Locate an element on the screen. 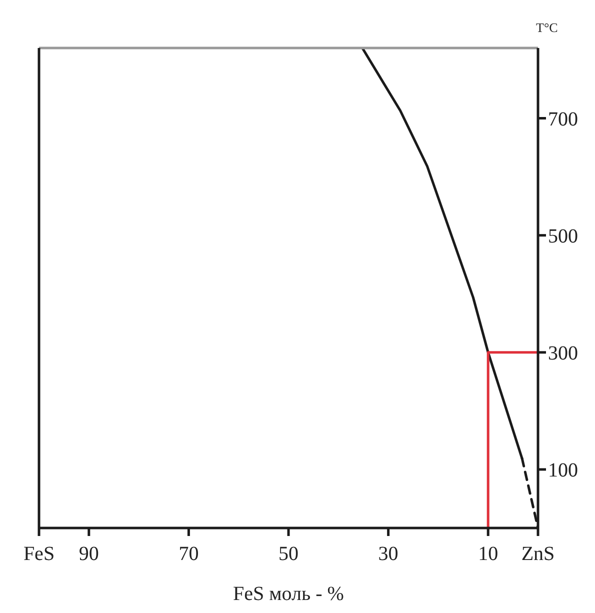  y-tick-label: 700 is located at coordinates (563, 119).